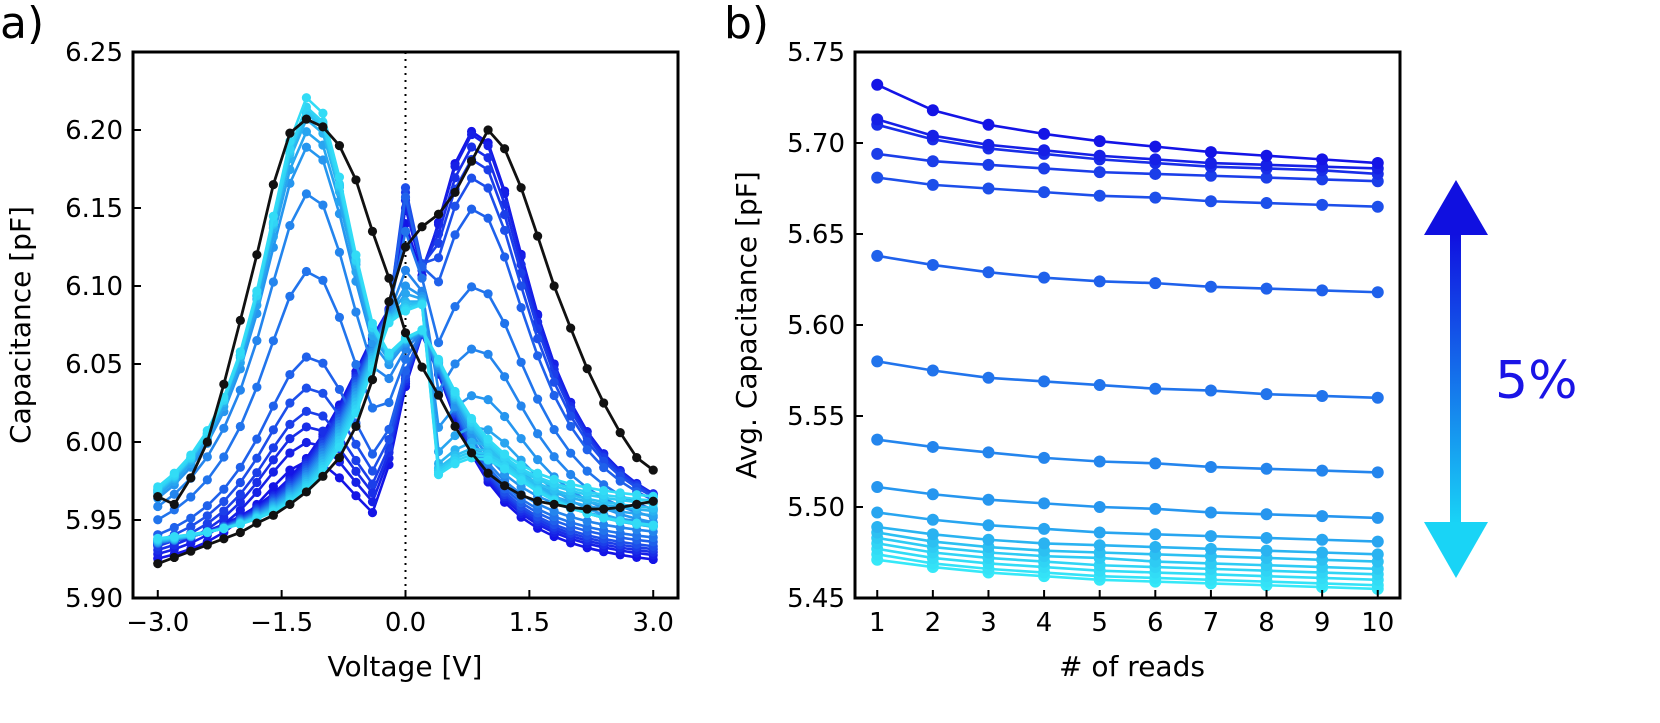 The height and width of the screenshot is (723, 1660). Describe the element at coordinates (306, 132) in the screenshot. I see `panel-a-sweep-down-9-point` at that location.